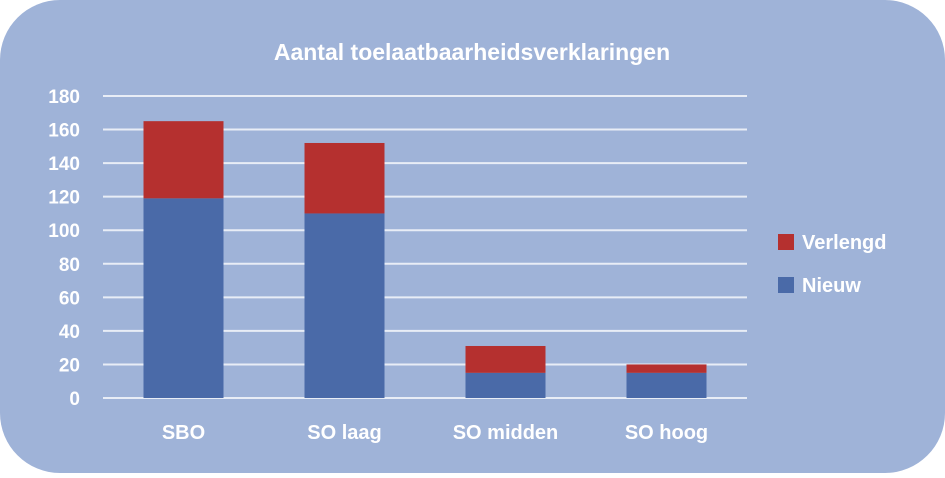 Image resolution: width=945 pixels, height=478 pixels. I want to click on x-tick-label: SO midden, so click(506, 433).